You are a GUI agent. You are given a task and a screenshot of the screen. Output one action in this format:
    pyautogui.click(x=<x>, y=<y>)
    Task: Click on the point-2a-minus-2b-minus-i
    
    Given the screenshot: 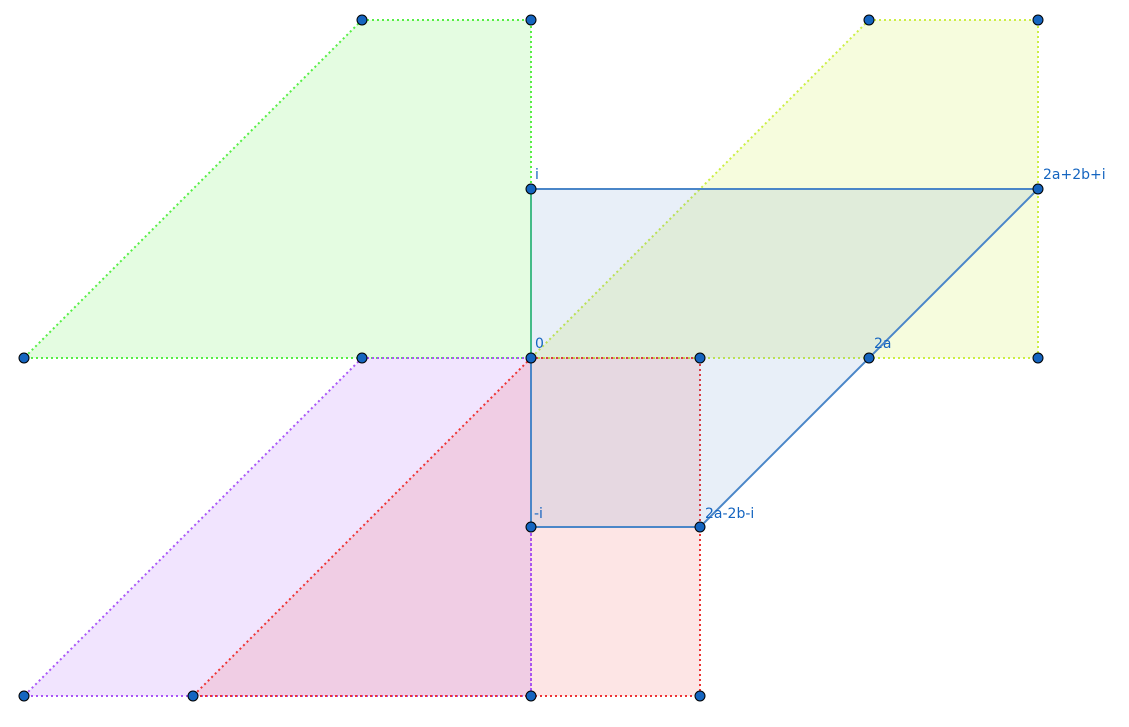 What is the action you would take?
    pyautogui.click(x=700, y=527)
    